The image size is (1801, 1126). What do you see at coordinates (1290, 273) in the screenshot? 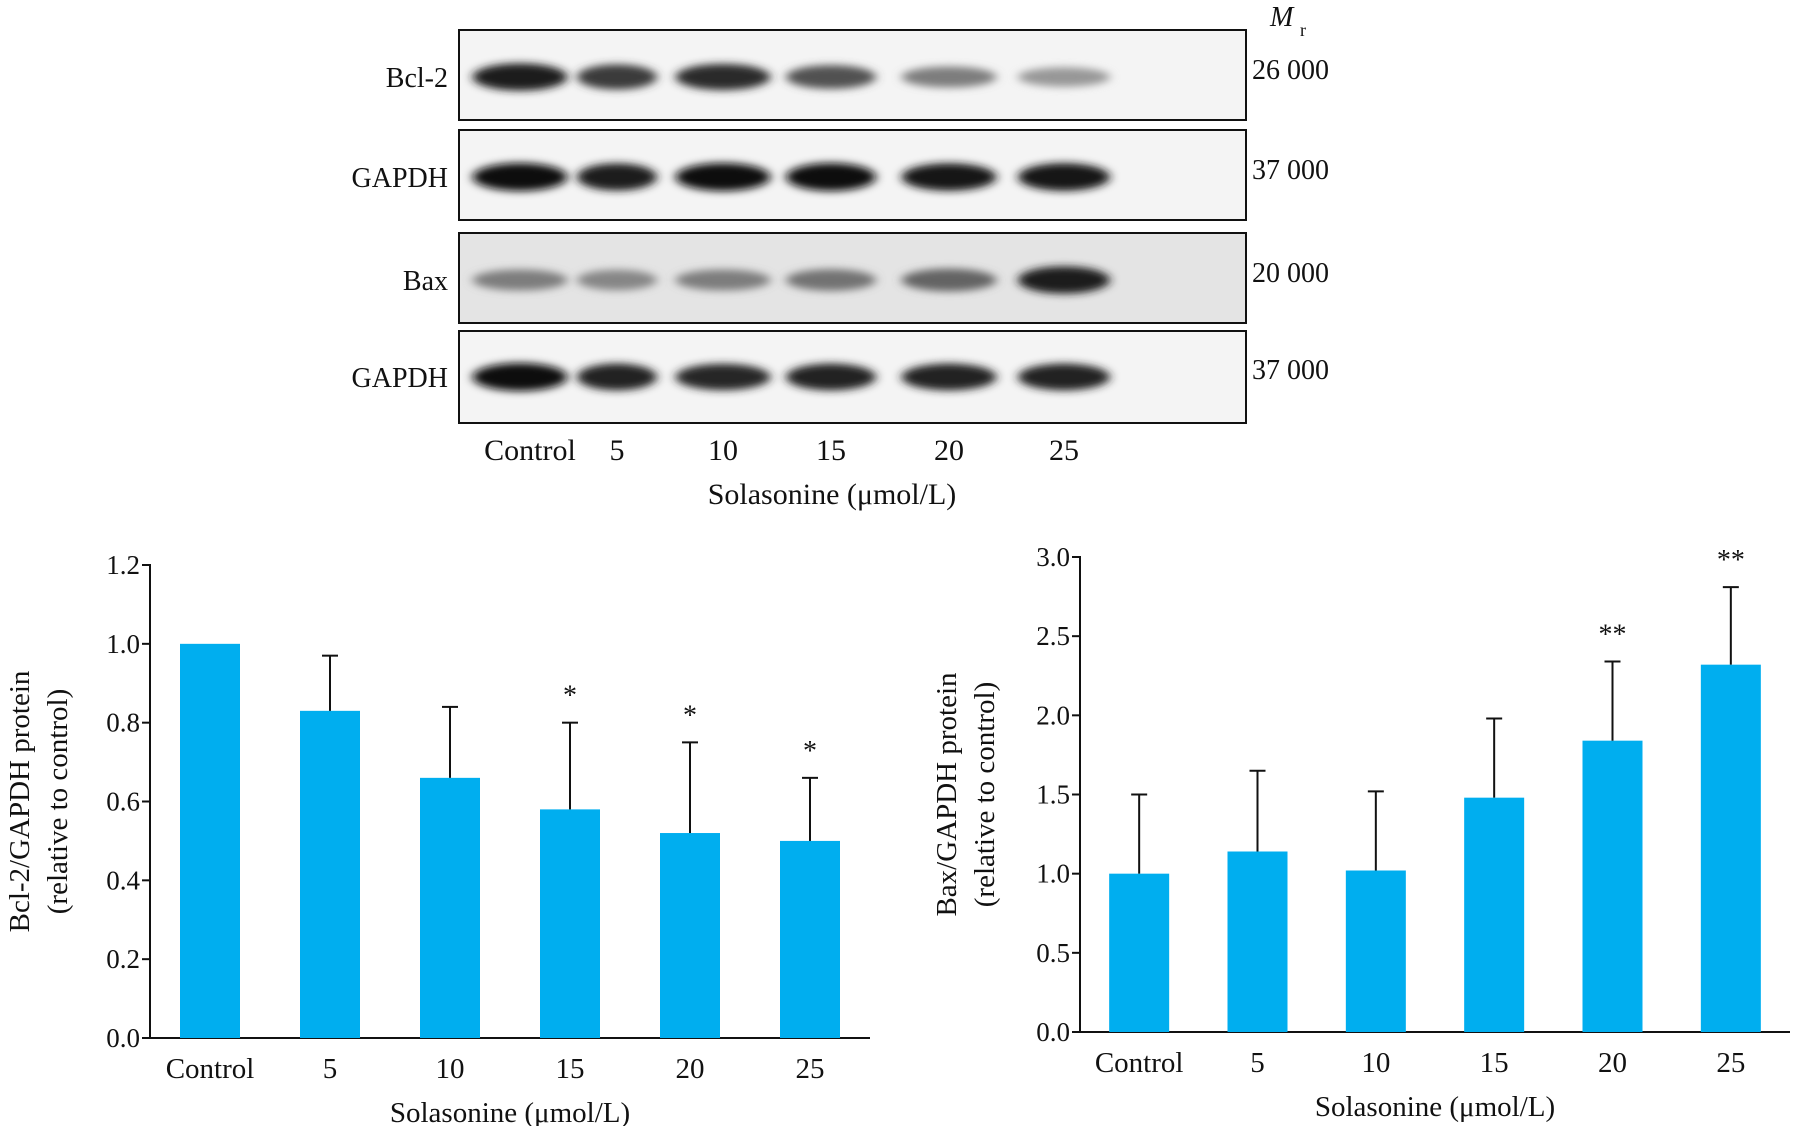
I see `blot-mw-label: 20 000` at bounding box center [1290, 273].